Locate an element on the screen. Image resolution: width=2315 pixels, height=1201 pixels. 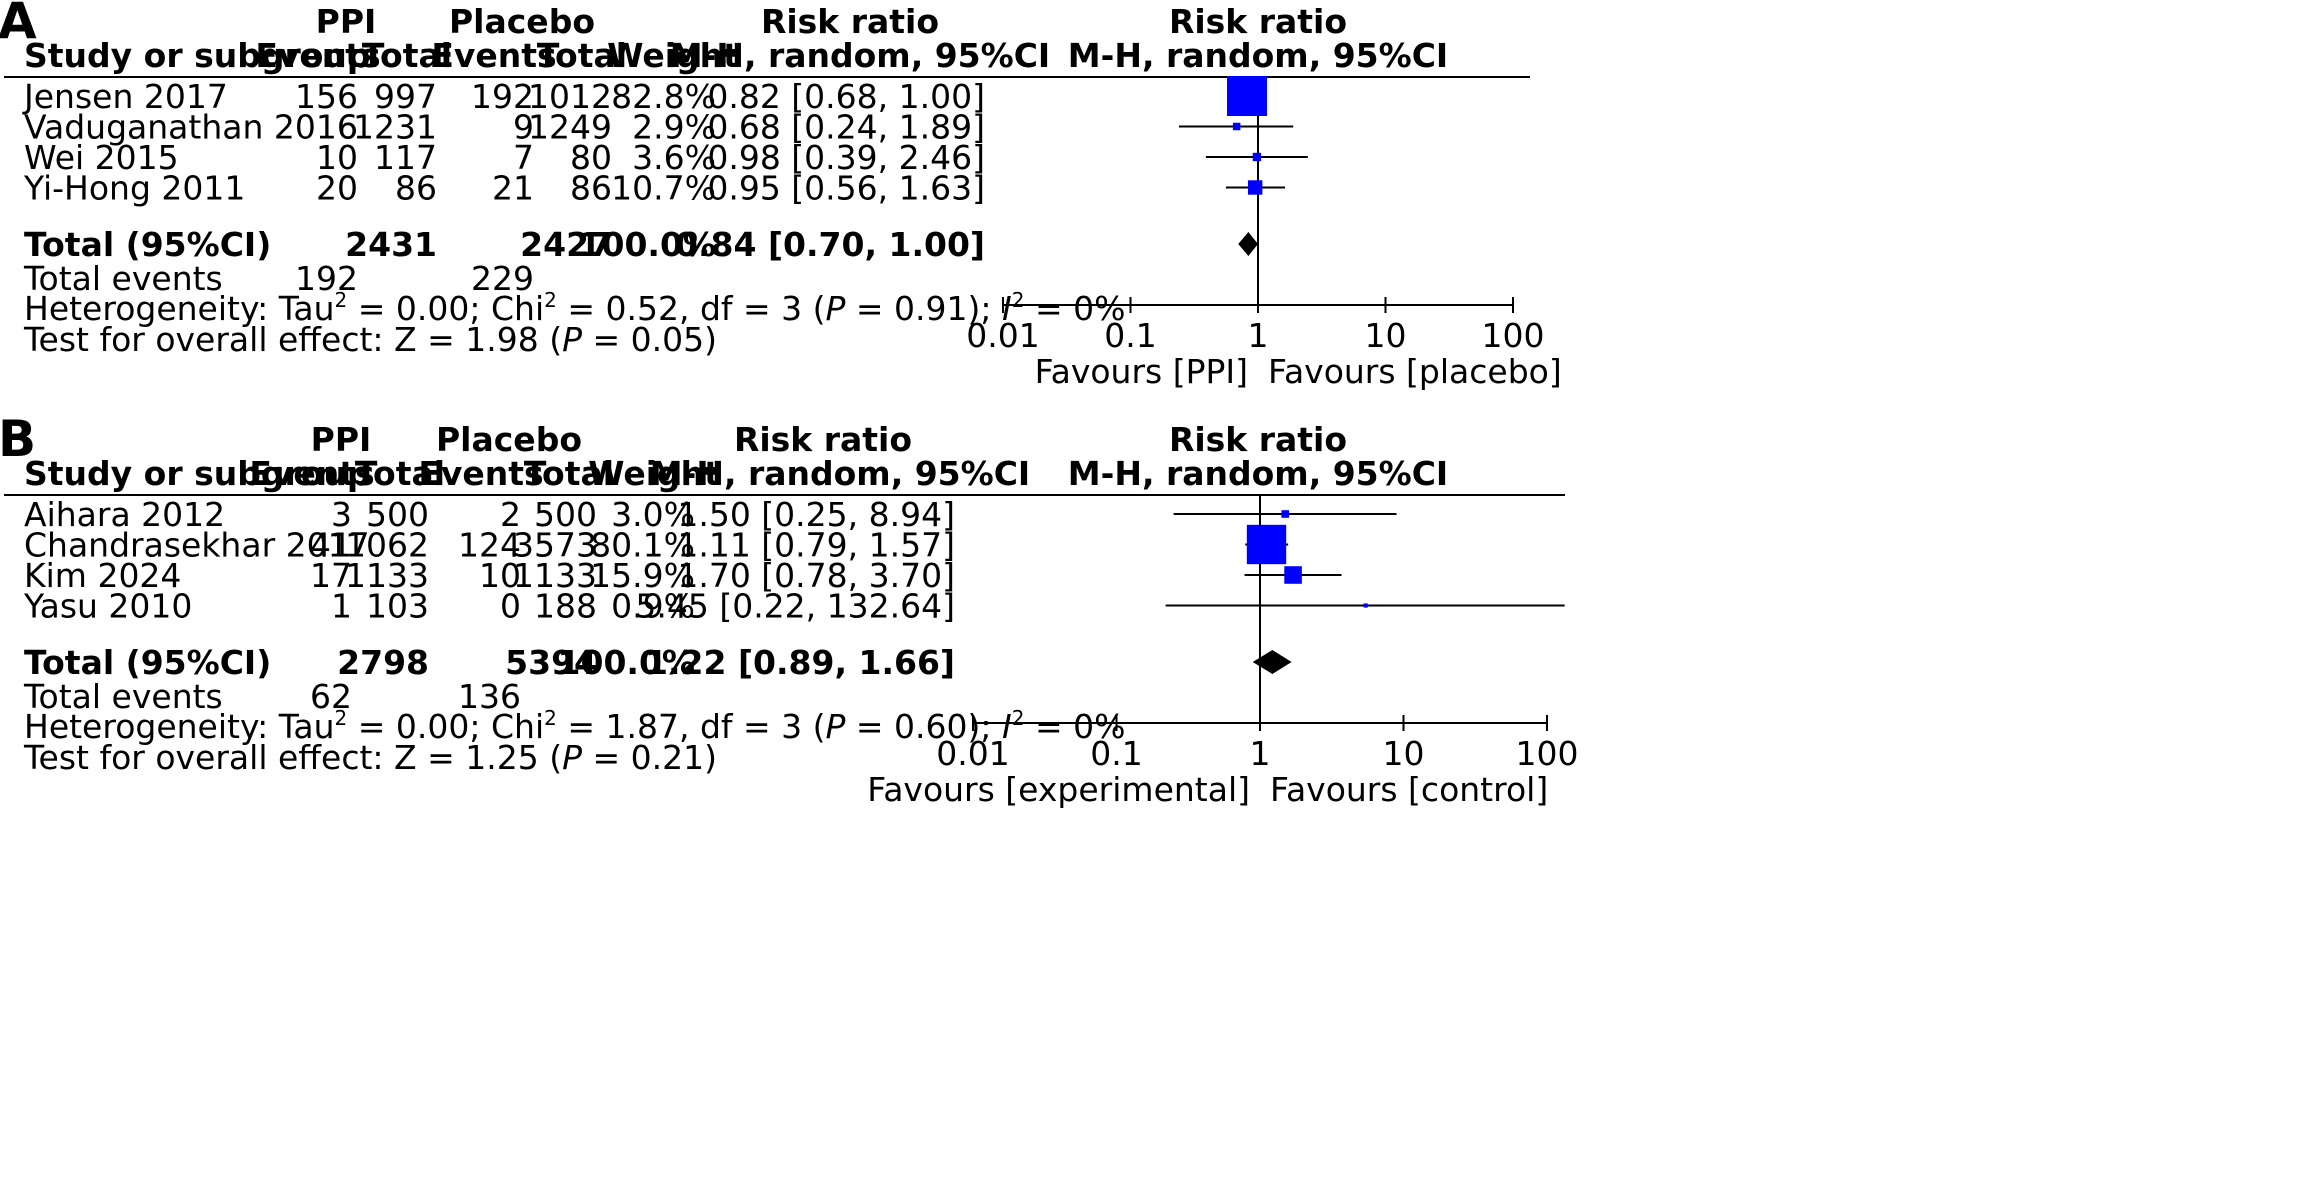
study-total-1: 1062 is located at coordinates (387, 545).